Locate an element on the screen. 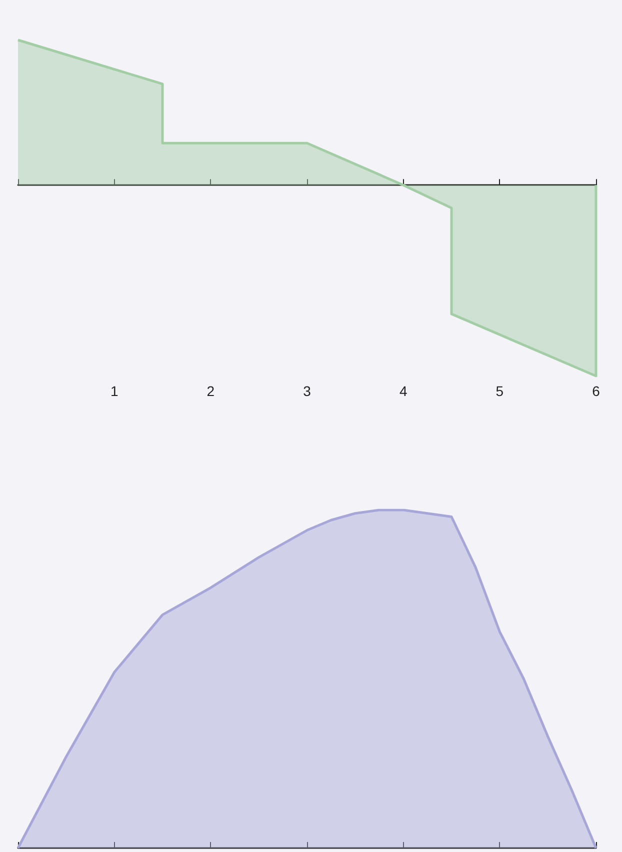 This screenshot has width=622, height=852. x-tick-label: 4 is located at coordinates (403, 391).